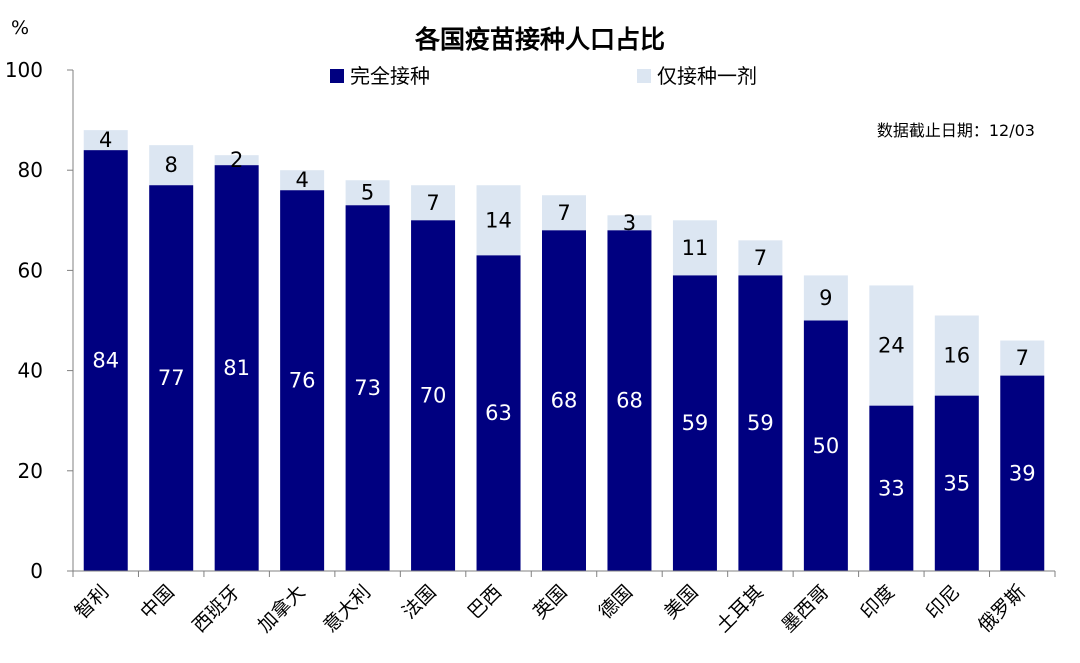 The width and height of the screenshot is (1080, 663). I want to click on legend-label-partial: 仅接种一剂, so click(707, 76).